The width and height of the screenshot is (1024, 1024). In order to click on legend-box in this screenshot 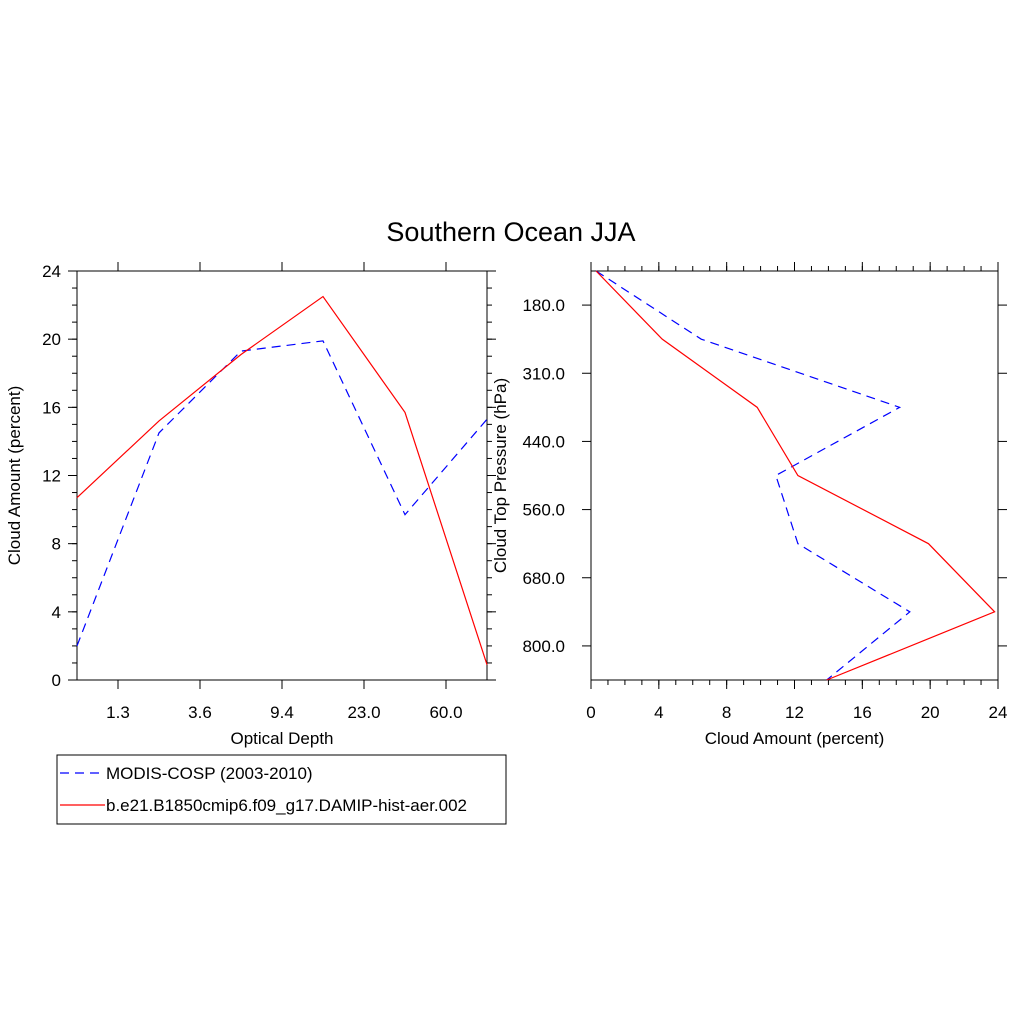, I will do `click(281, 789)`.